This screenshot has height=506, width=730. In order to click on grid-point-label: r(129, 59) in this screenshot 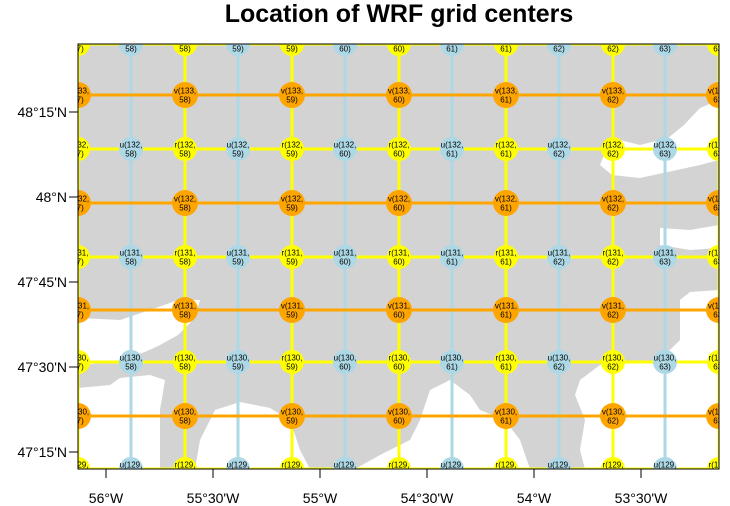, I will do `click(292, 470)`.